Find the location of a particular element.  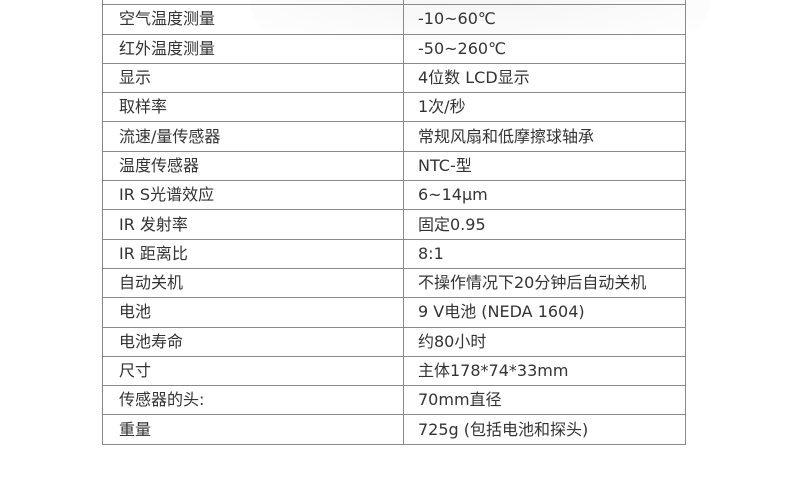

spec-label: IR S光谱效应 is located at coordinates (253, 195).